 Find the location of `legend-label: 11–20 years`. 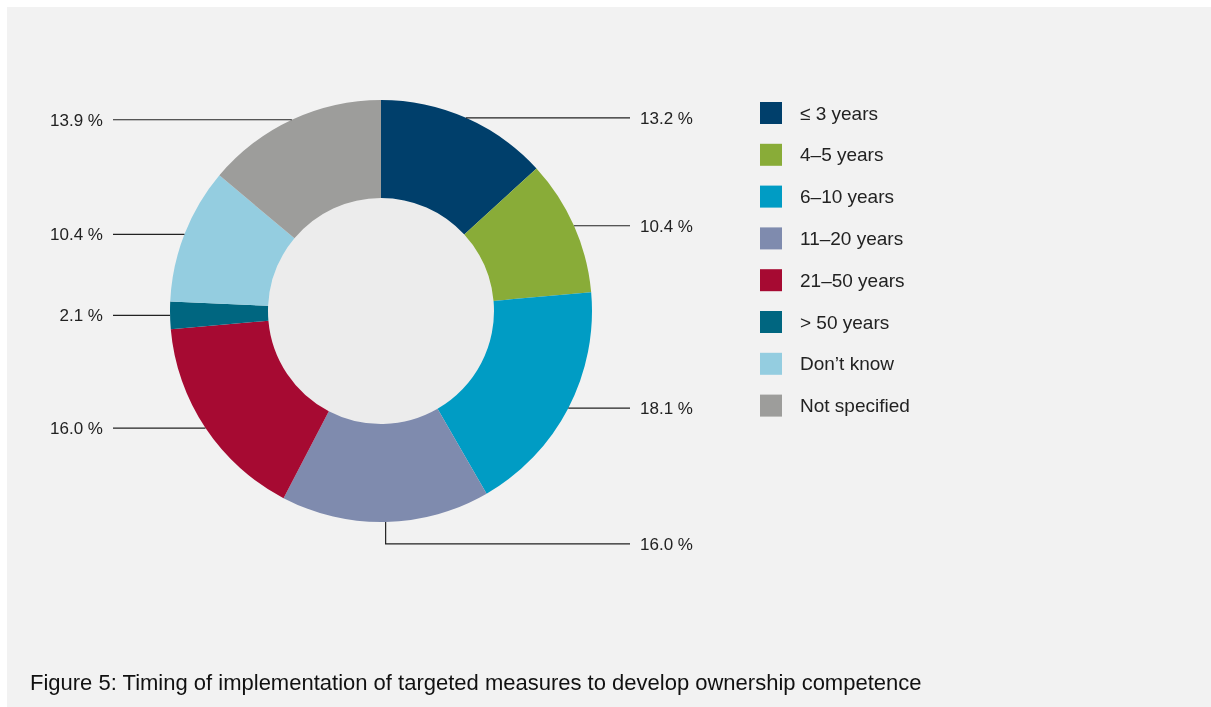

legend-label: 11–20 years is located at coordinates (852, 239).